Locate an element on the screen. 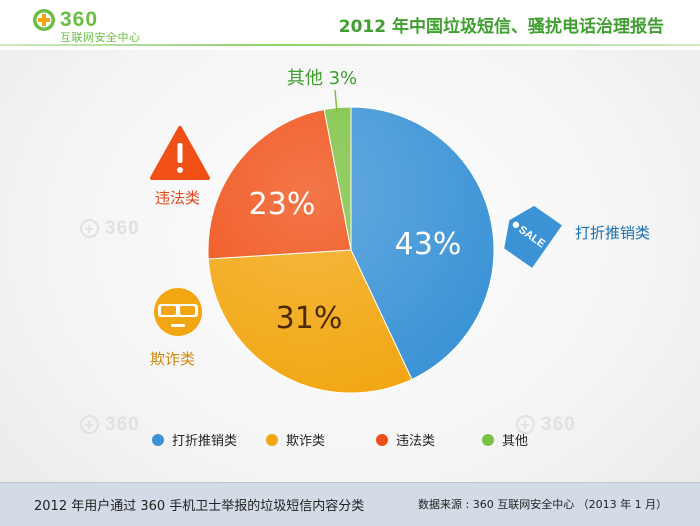 This screenshot has height=526, width=700. slice-promotion-label: 43% is located at coordinates (428, 244).